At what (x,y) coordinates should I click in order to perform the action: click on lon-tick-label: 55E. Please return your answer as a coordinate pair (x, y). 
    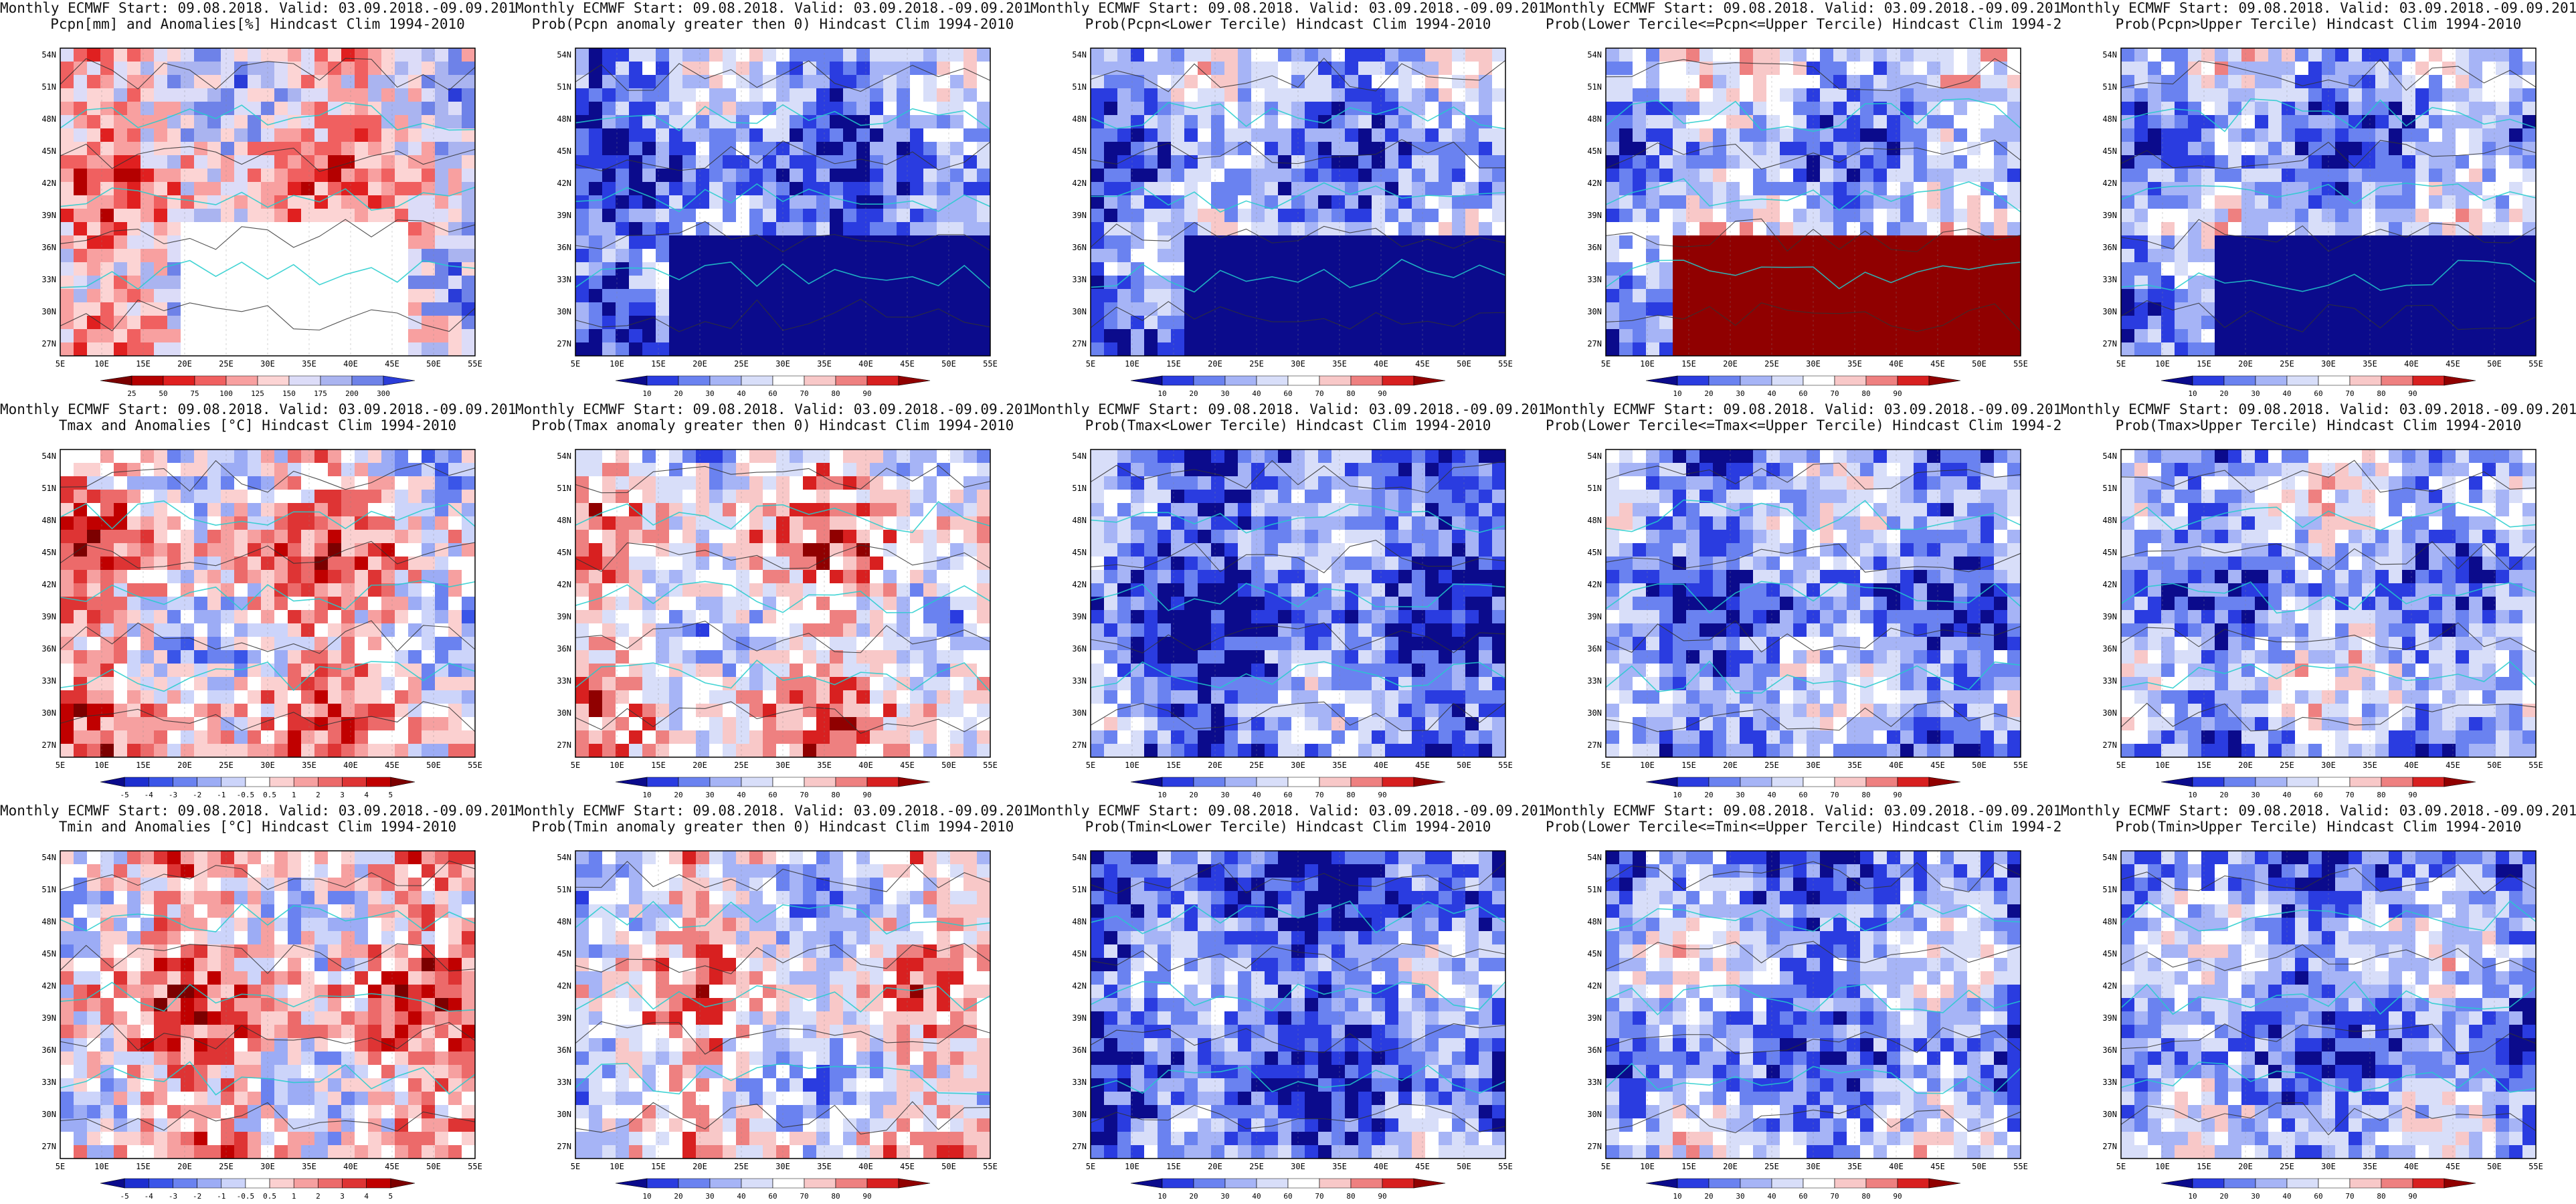
    Looking at the image, I should click on (1506, 766).